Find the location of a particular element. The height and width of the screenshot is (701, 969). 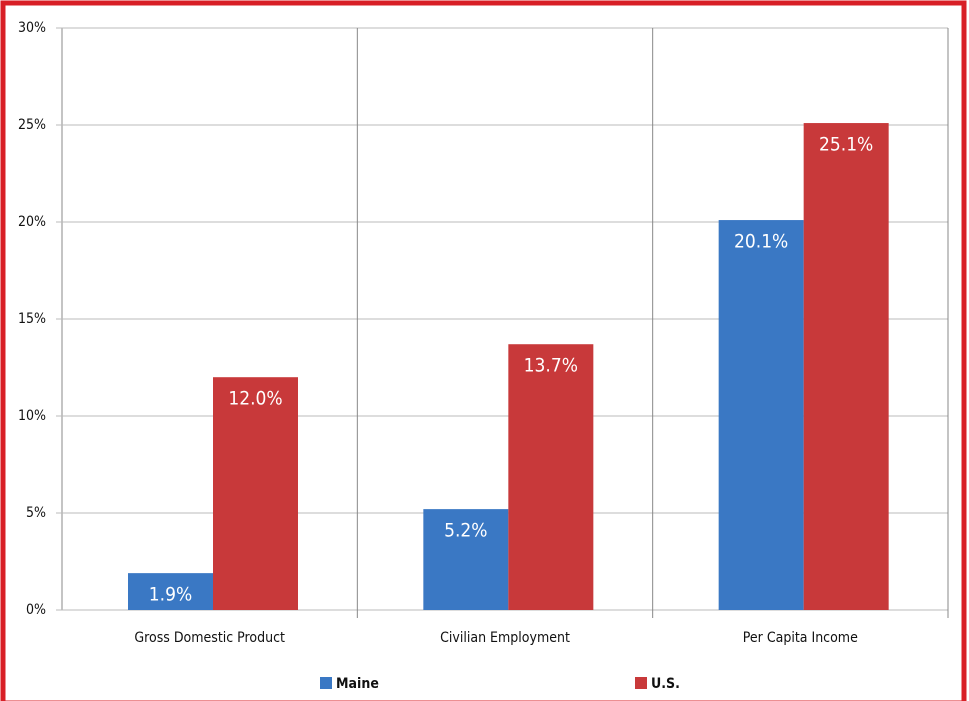

value-label: 5.2% is located at coordinates (465, 531).